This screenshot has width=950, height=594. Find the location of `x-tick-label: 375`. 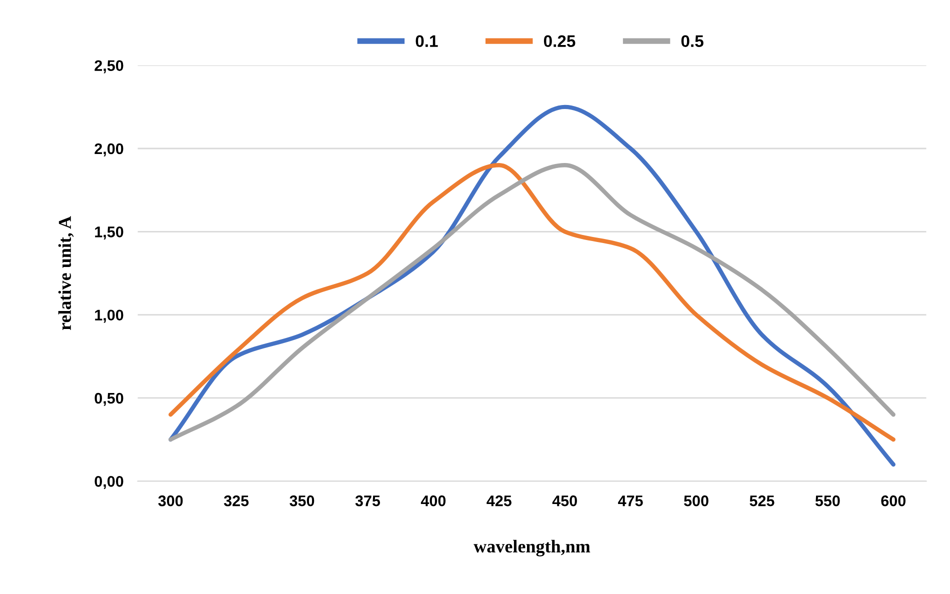

x-tick-label: 375 is located at coordinates (367, 500).